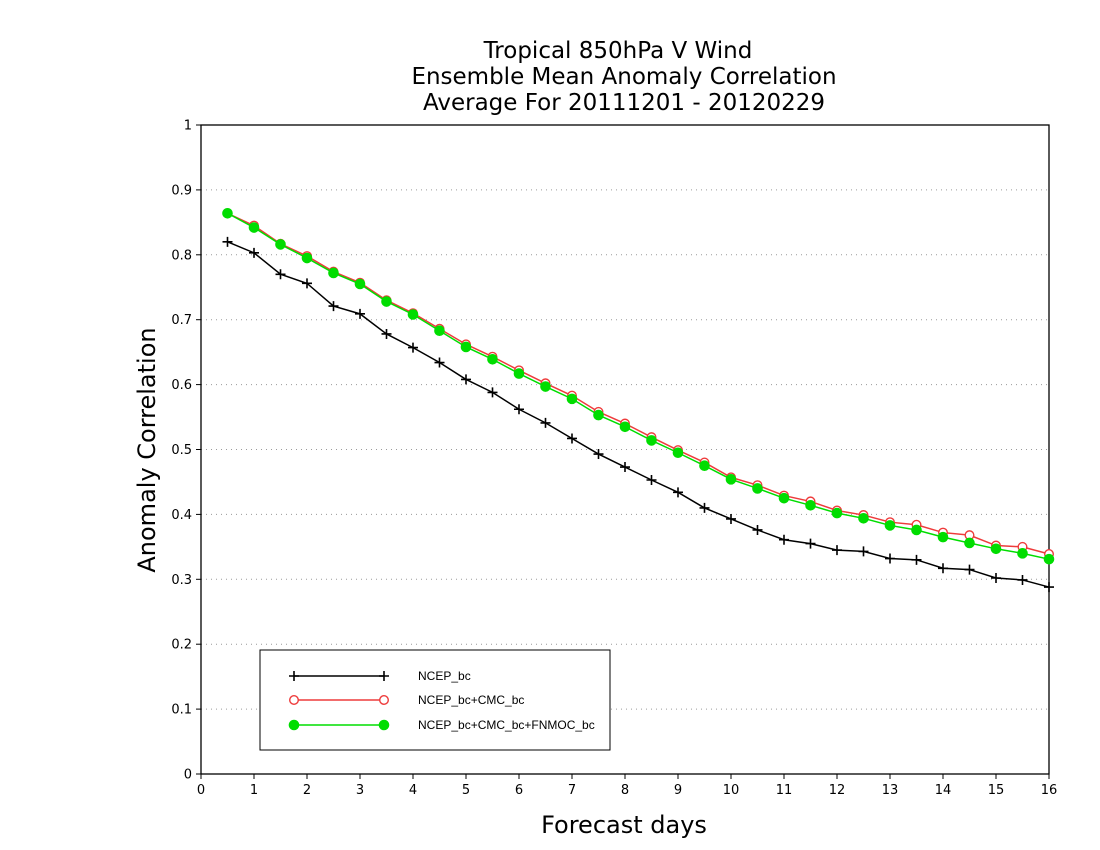 The width and height of the screenshot is (1100, 850). What do you see at coordinates (181, 710) in the screenshot?
I see `y-tick-label: 0.1` at bounding box center [181, 710].